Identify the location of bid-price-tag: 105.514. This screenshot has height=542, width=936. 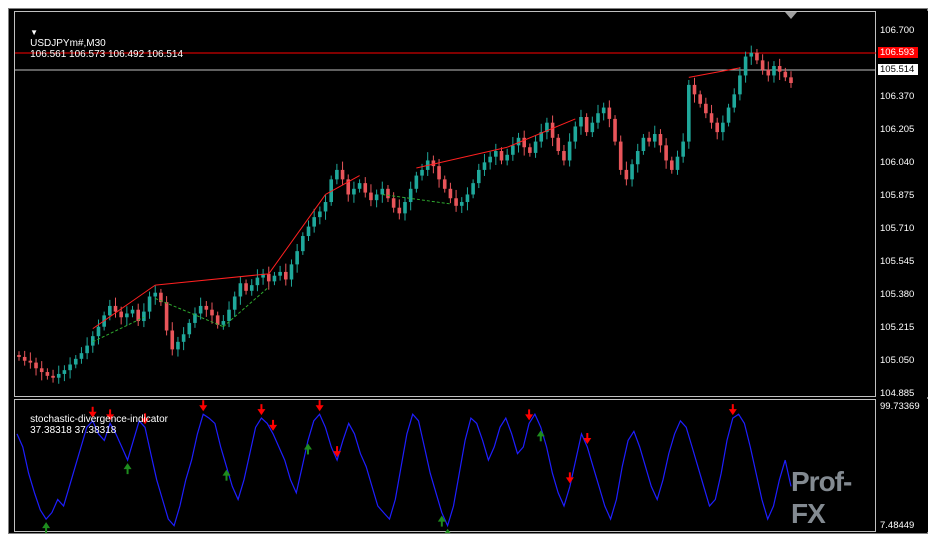
(898, 69).